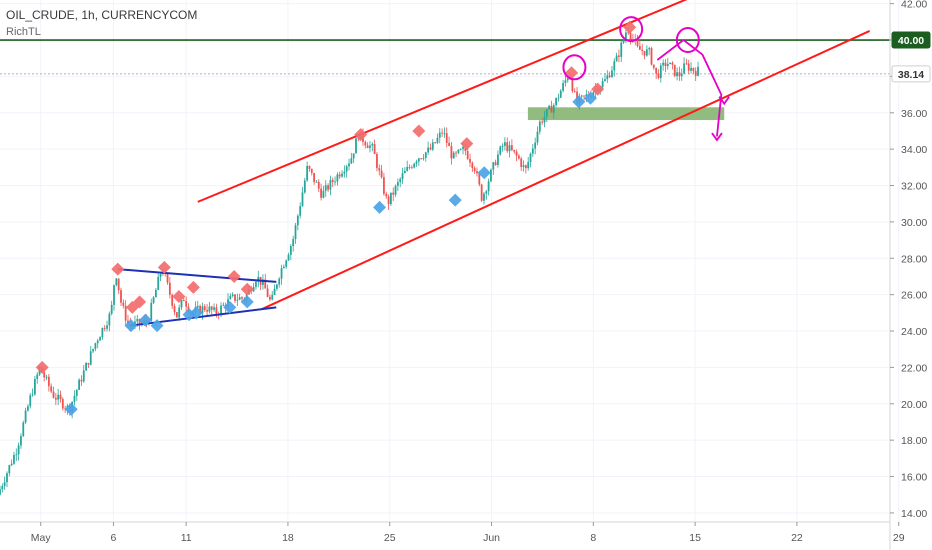  Describe the element at coordinates (102, 15) in the screenshot. I see `symbol-title: OIL_CRUDE, 1h, CURRENCYCOM` at that location.